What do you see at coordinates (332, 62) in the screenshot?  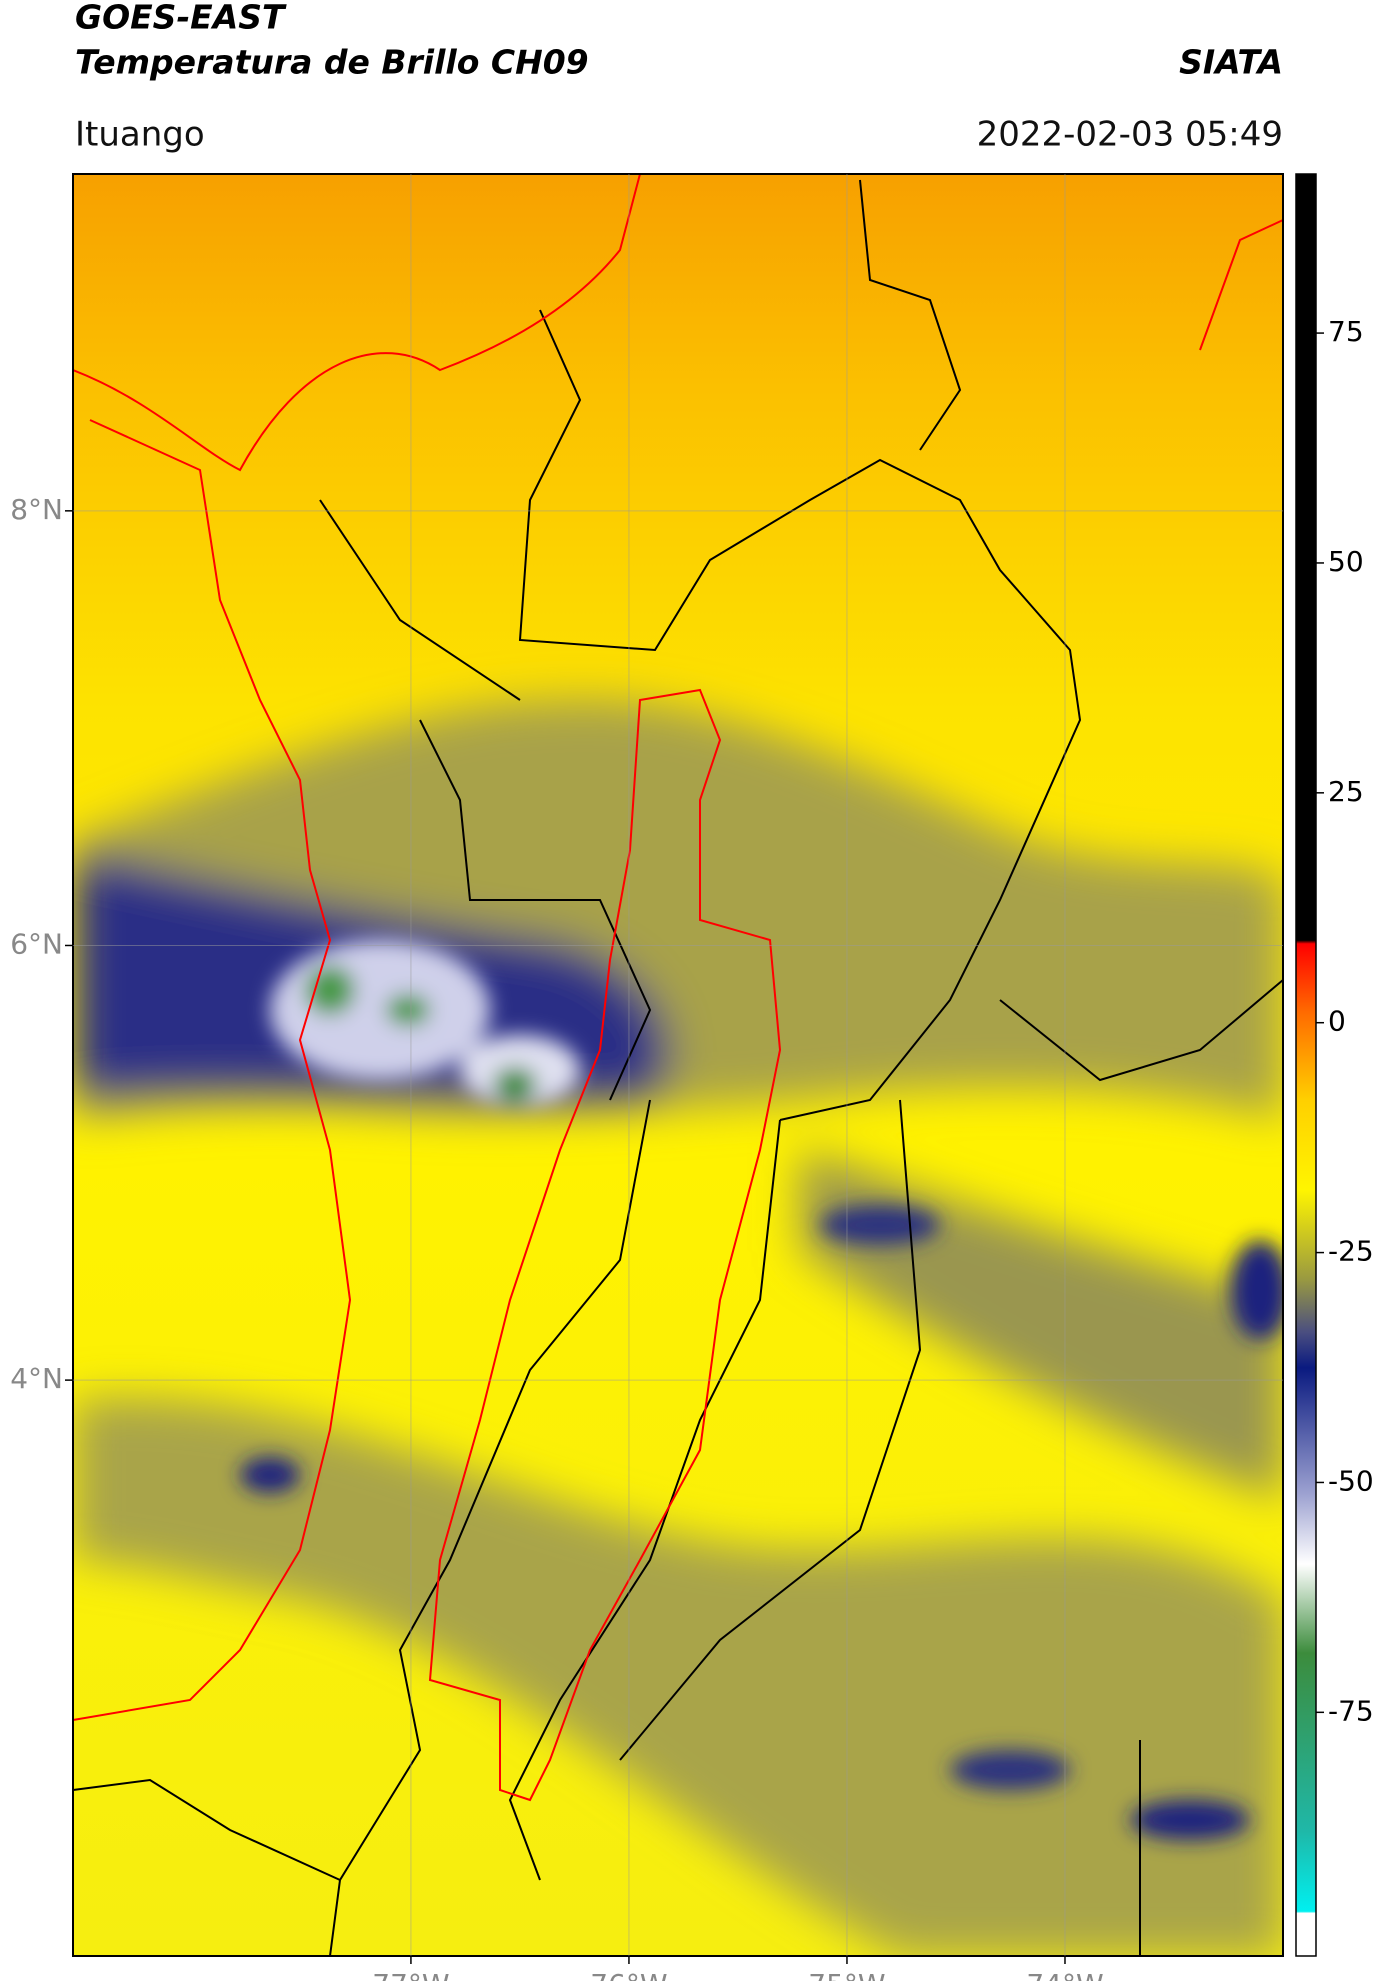 I see `subtitle: Temperatura de Brillo CH09` at bounding box center [332, 62].